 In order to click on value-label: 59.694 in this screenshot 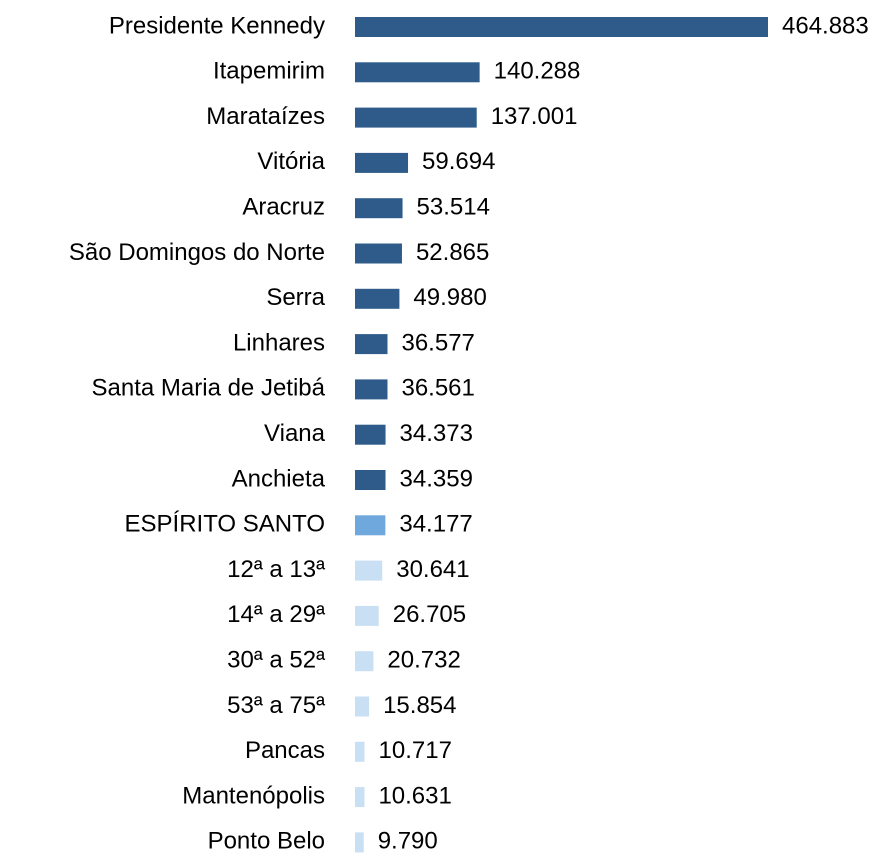, I will do `click(458, 161)`.